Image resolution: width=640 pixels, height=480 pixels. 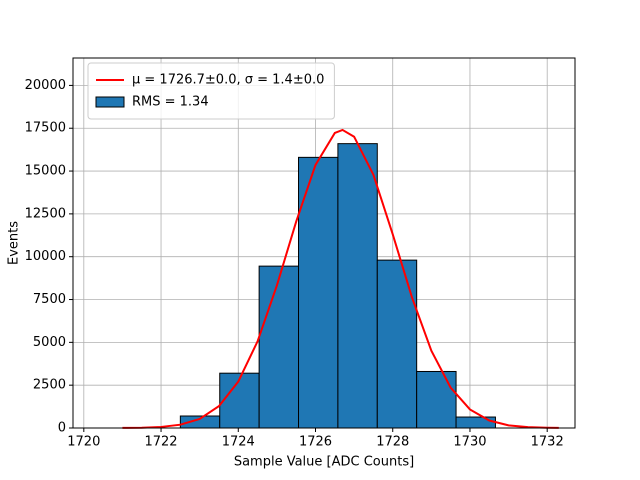 What do you see at coordinates (160, 442) in the screenshot?
I see `x-tick-label: 1722` at bounding box center [160, 442].